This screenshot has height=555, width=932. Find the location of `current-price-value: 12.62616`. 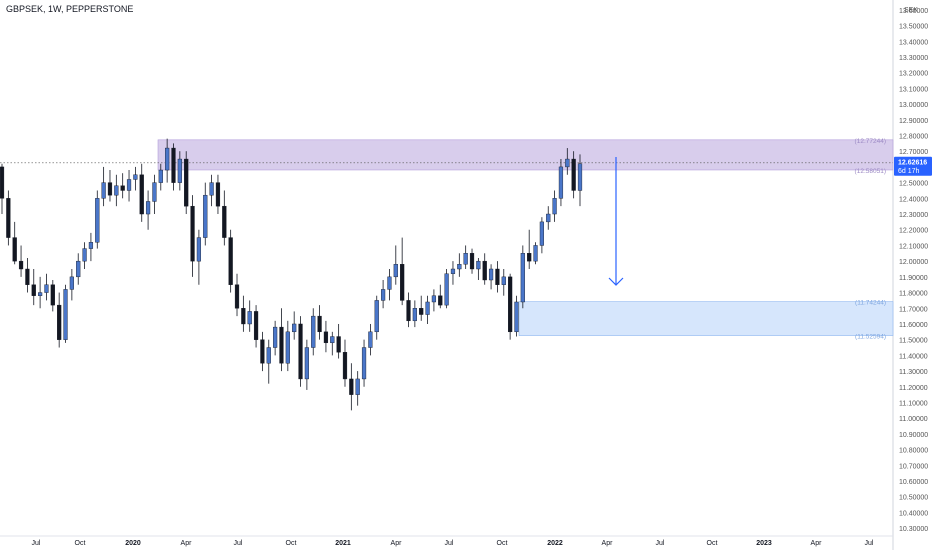

current-price-value: 12.62616 is located at coordinates (912, 162).